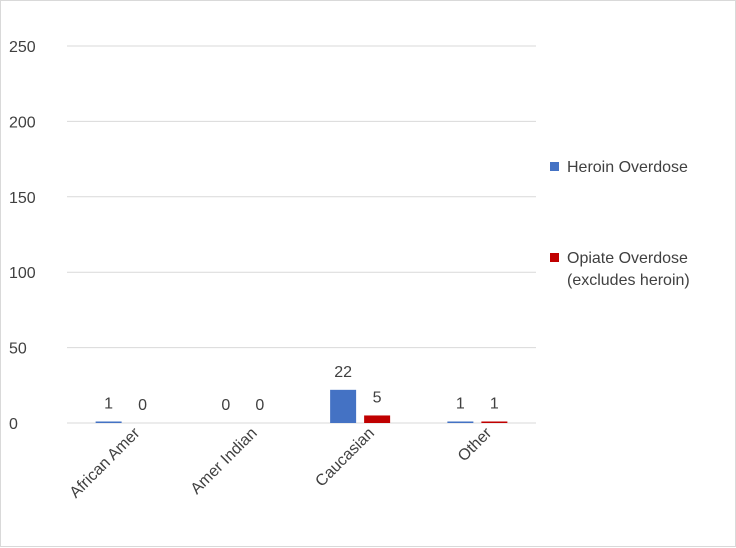 The image size is (736, 548). Describe the element at coordinates (343, 372) in the screenshot. I see `data-label: 22` at that location.